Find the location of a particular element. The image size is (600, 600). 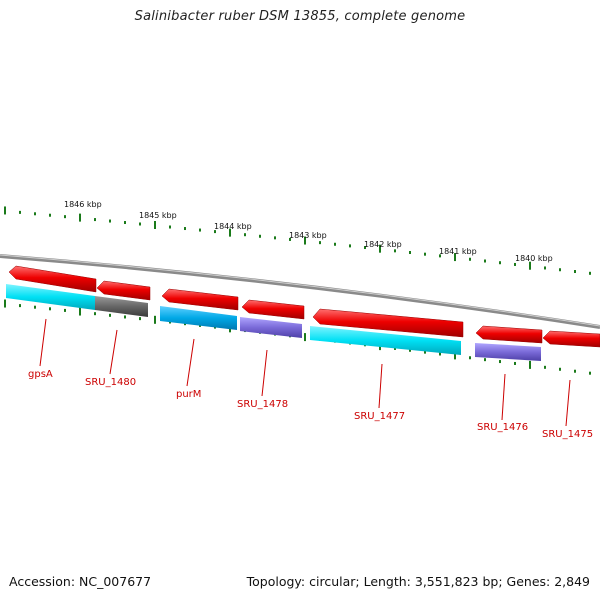

cds-bar-gpsA is located at coordinates (50, 297).